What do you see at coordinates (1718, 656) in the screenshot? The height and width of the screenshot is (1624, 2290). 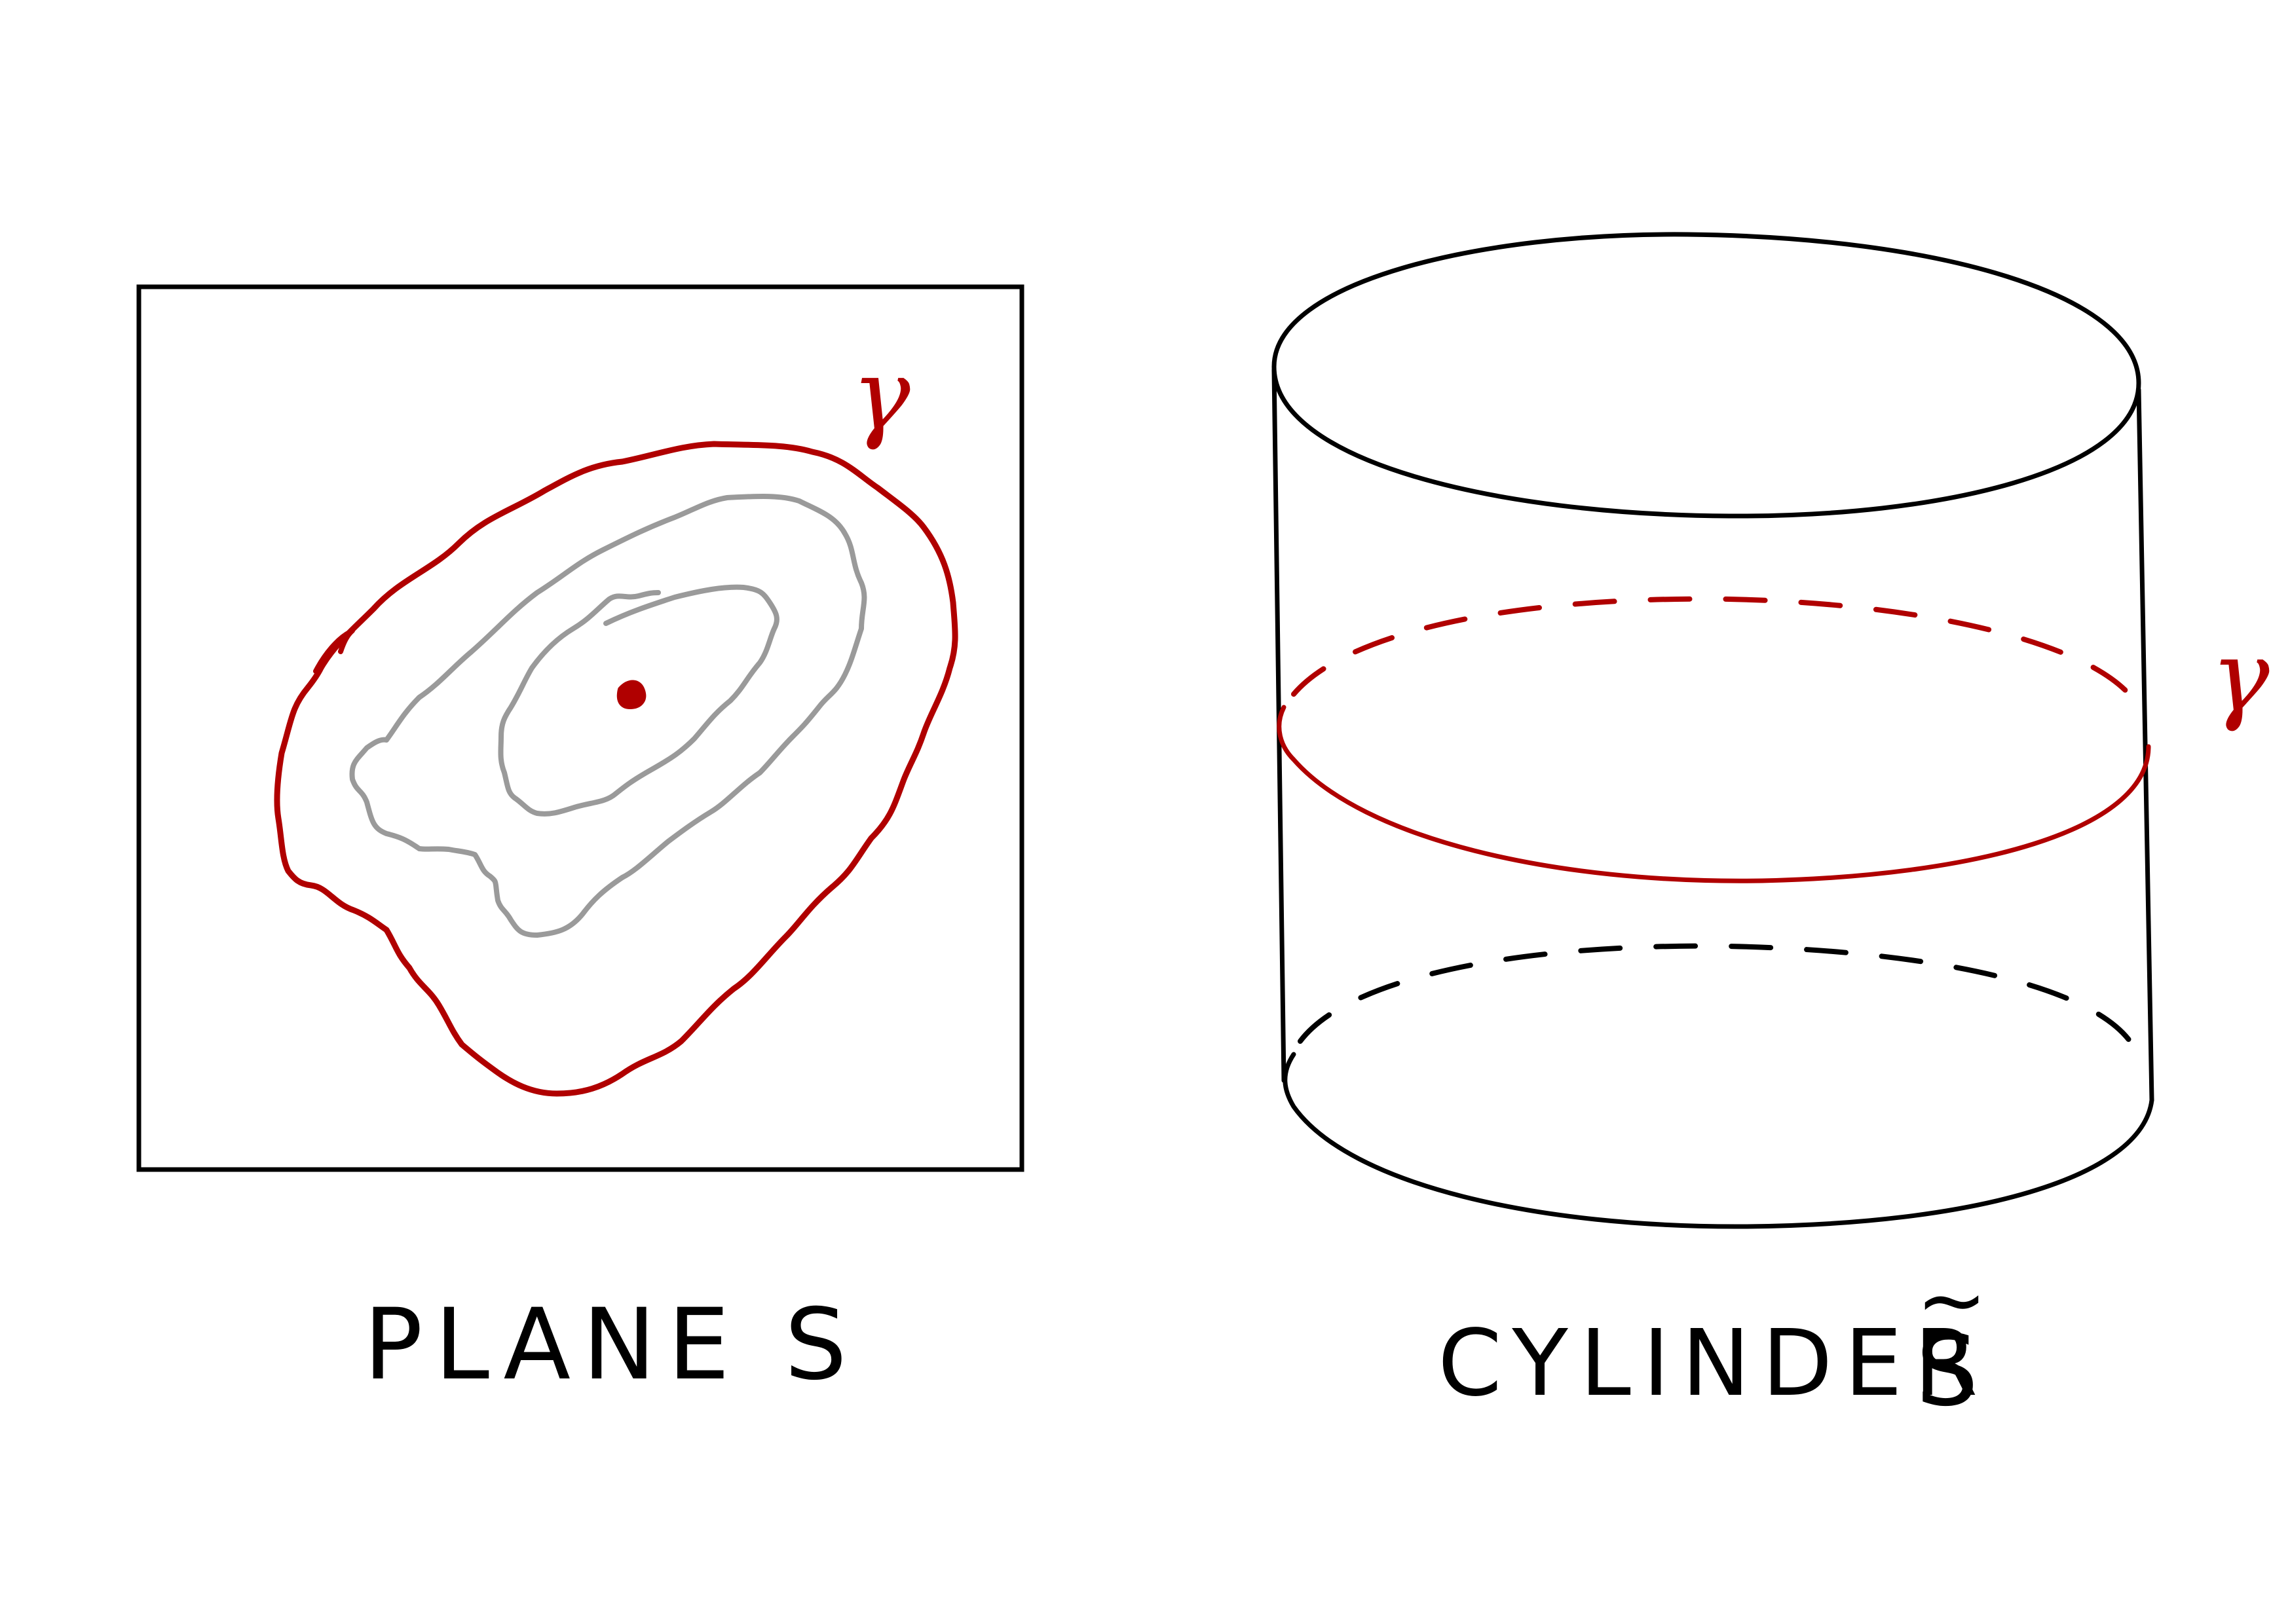 I see `cylinder-loop-gamma-back` at bounding box center [1718, 656].